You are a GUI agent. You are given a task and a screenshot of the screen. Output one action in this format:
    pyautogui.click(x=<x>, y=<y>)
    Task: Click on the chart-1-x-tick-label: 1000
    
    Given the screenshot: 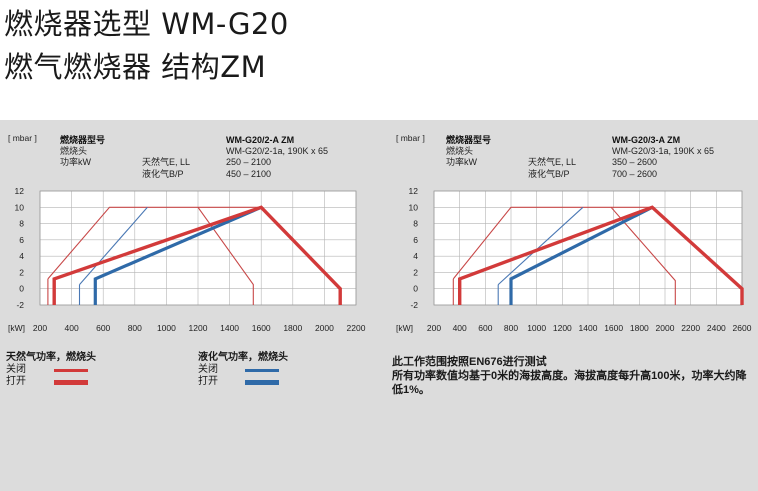 What is the action you would take?
    pyautogui.click(x=166, y=328)
    